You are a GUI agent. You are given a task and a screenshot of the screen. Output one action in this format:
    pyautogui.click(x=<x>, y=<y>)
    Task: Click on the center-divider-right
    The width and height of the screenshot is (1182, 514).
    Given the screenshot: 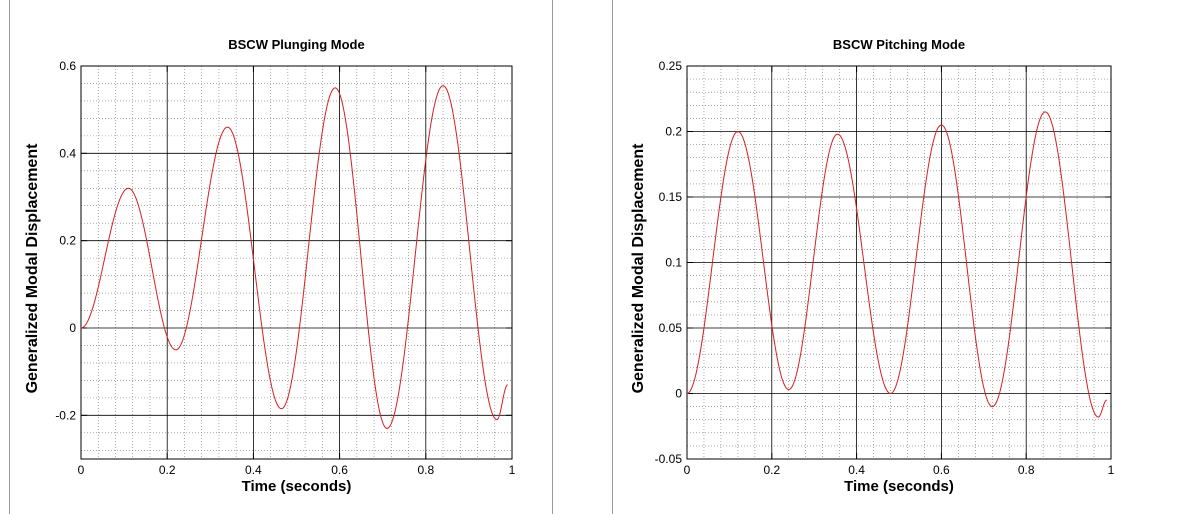 What is the action you would take?
    pyautogui.click(x=612, y=257)
    